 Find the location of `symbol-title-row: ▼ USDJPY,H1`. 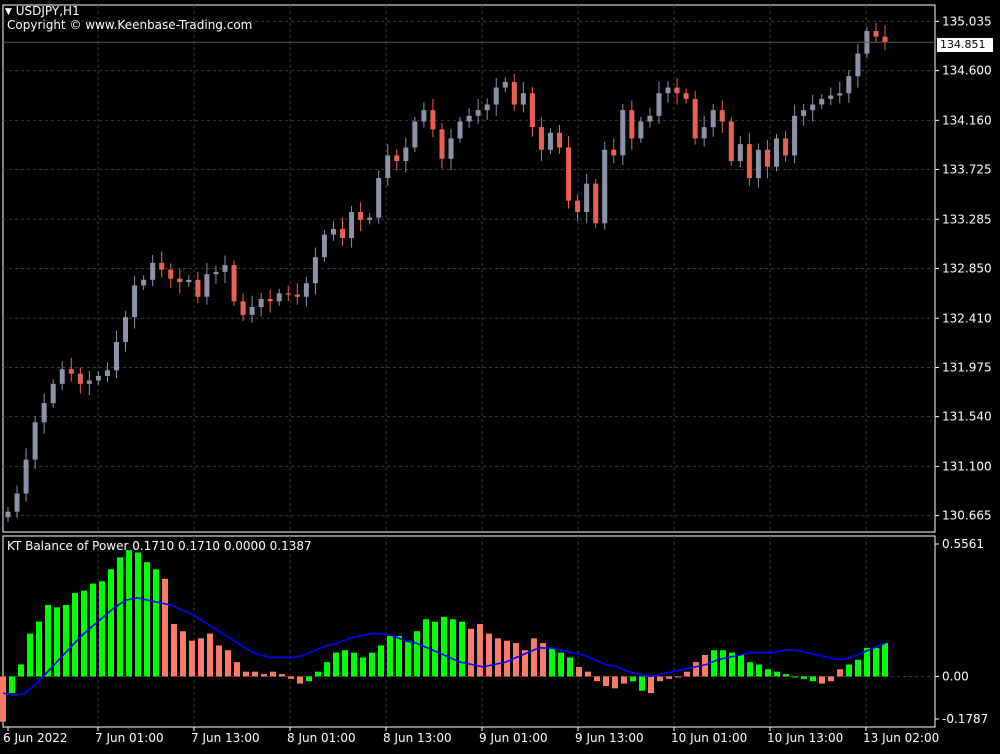

symbol-title-row: ▼ USDJPY,H1 is located at coordinates (42, 11).